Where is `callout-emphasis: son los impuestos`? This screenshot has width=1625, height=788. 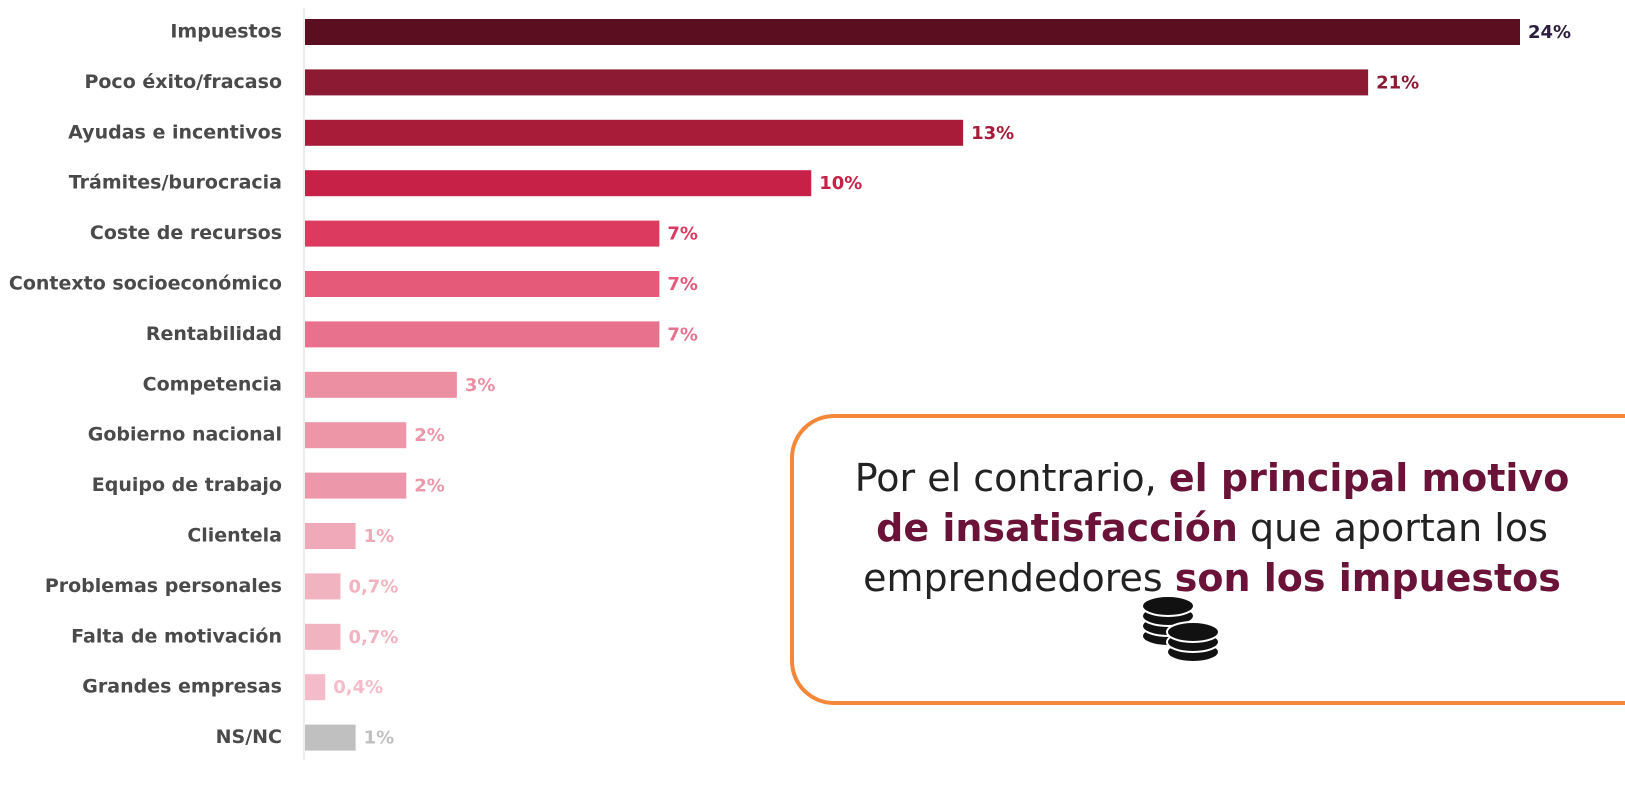 callout-emphasis: son los impuestos is located at coordinates (1368, 578).